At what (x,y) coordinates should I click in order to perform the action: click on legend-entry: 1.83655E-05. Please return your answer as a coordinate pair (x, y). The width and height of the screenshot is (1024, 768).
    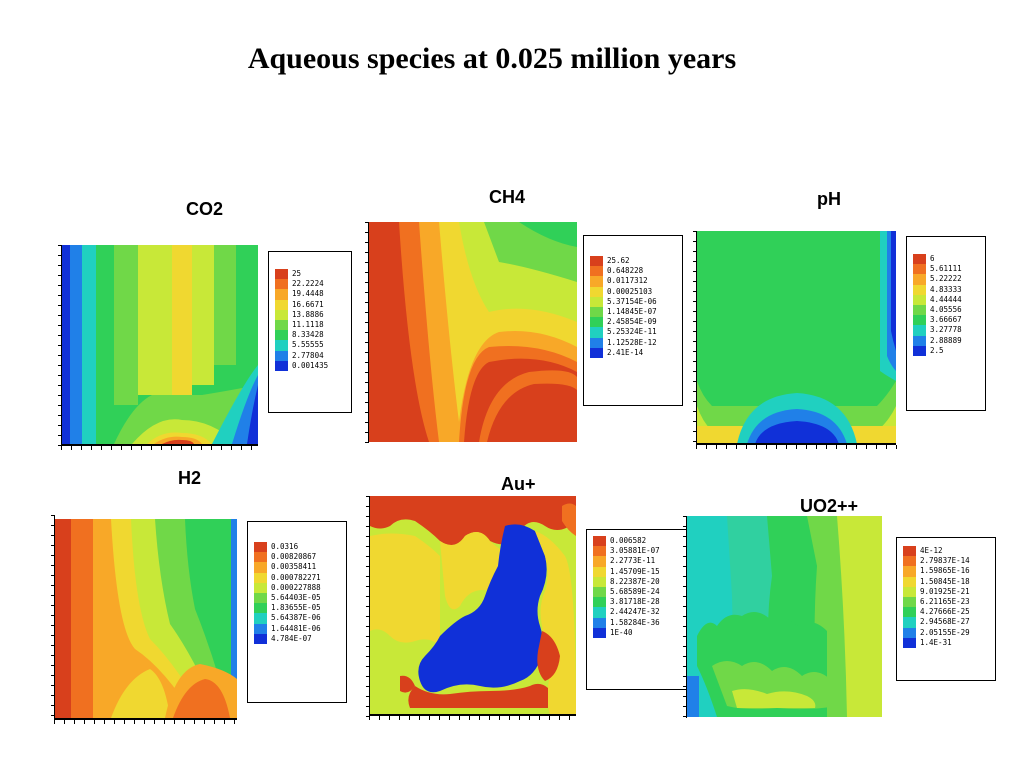
    Looking at the image, I should click on (287, 608).